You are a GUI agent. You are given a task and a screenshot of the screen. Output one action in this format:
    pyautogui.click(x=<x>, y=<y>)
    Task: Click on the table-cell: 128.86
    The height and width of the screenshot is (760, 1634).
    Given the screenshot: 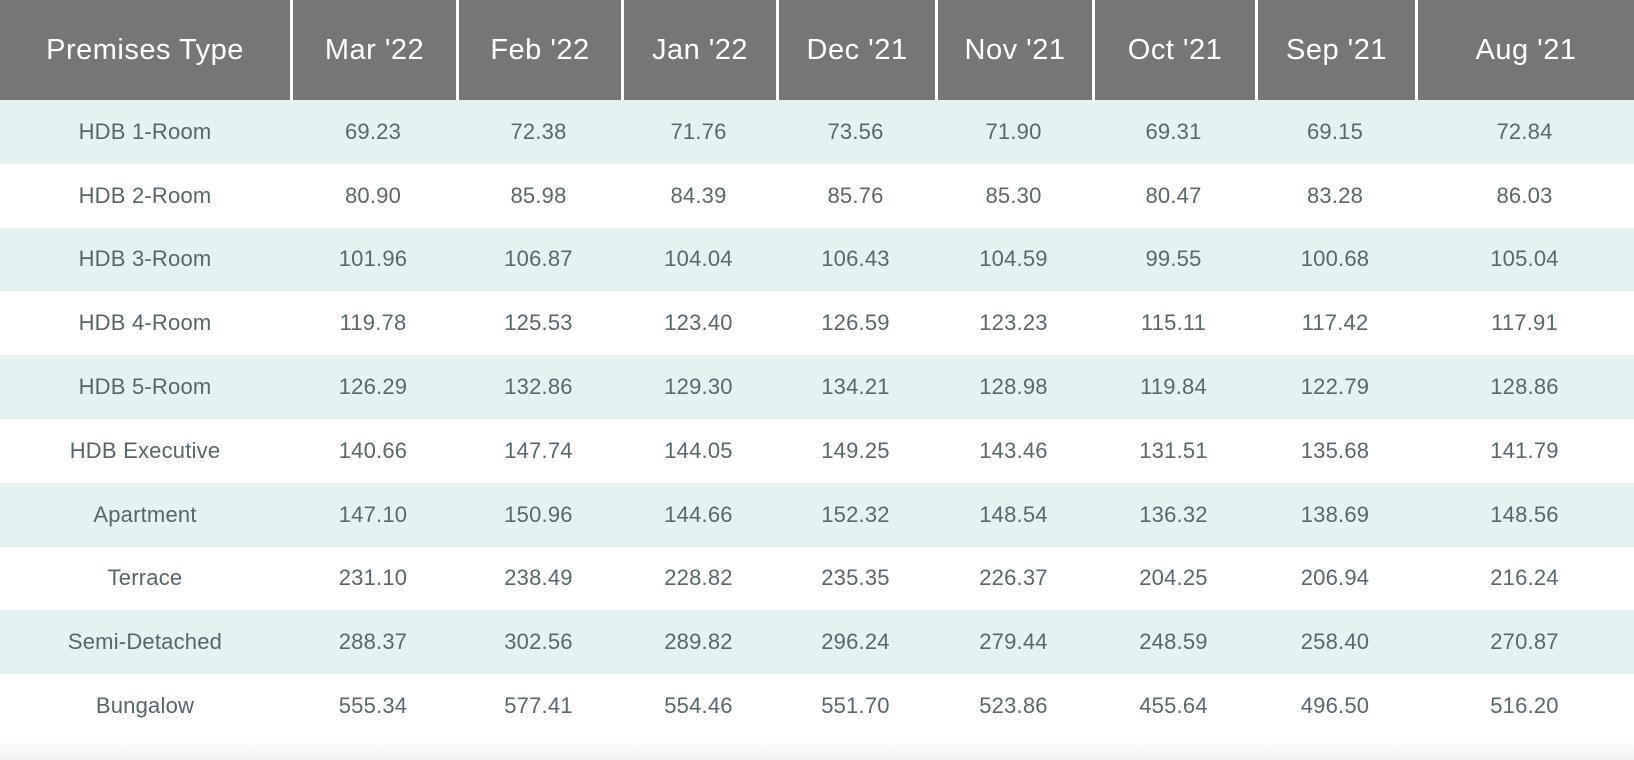 What is the action you would take?
    pyautogui.click(x=1524, y=387)
    